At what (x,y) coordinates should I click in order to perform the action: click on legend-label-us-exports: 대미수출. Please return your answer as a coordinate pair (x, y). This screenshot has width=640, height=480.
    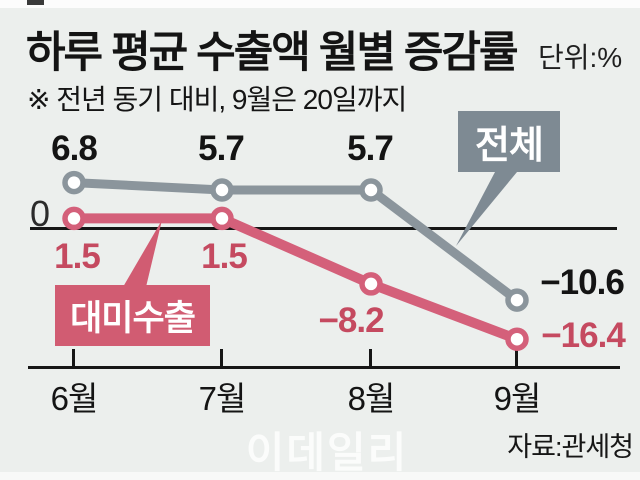
    Looking at the image, I should click on (133, 318).